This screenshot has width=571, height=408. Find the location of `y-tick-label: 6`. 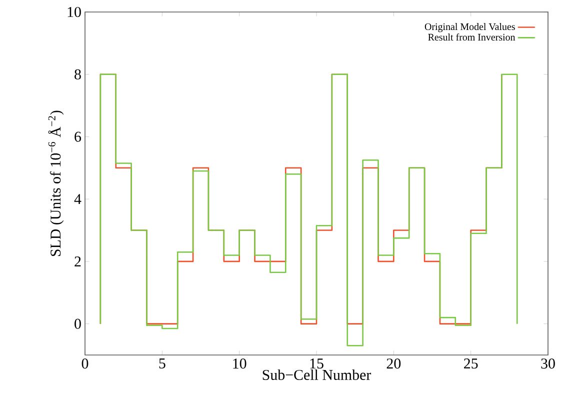

y-tick-label: 6 is located at coordinates (78, 137).